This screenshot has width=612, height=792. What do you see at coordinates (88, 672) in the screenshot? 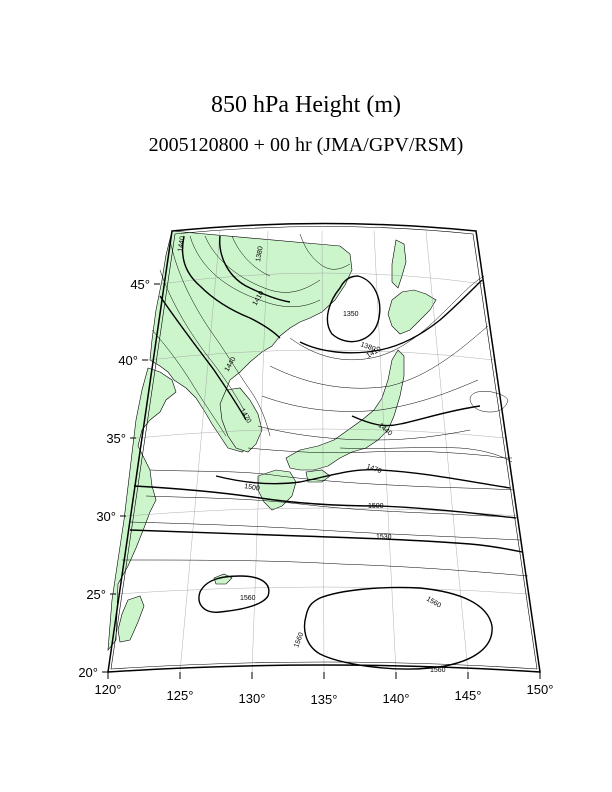
I see `lat-label: 20°` at bounding box center [88, 672].